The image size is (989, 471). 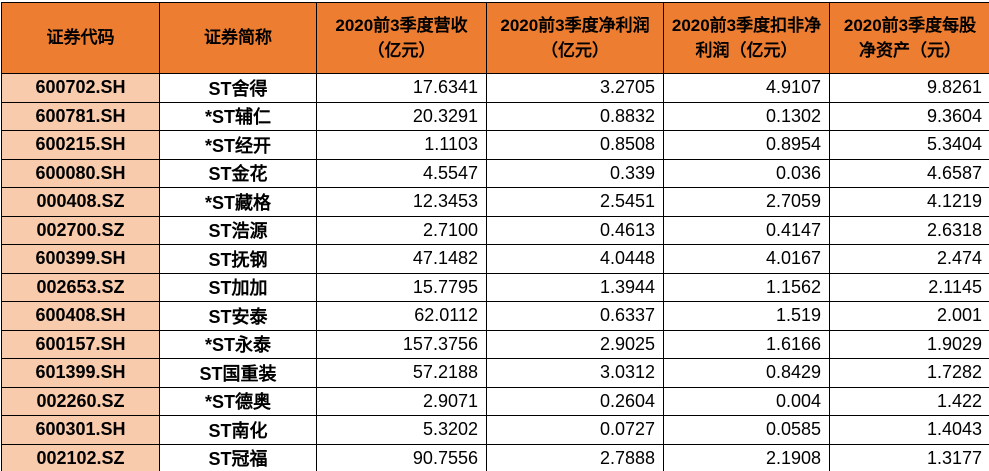 What do you see at coordinates (238, 287) in the screenshot?
I see `cell-security-name: ST加加` at bounding box center [238, 287].